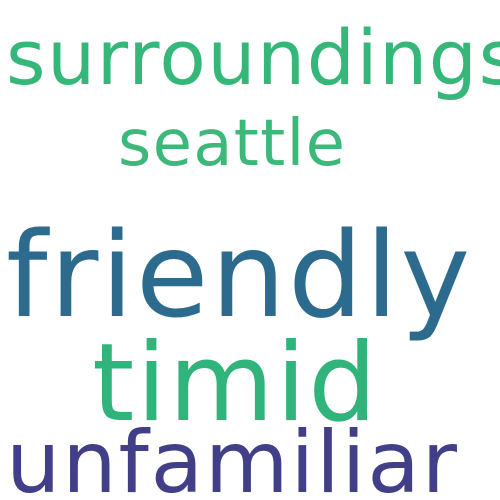  I want to click on word-timid: timid, so click(235, 383).